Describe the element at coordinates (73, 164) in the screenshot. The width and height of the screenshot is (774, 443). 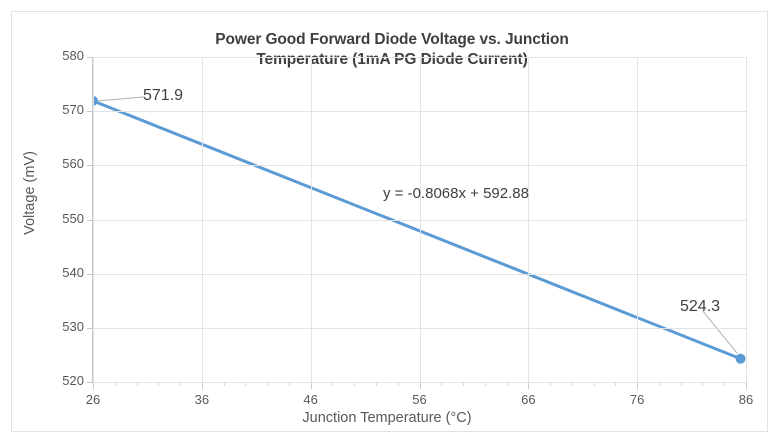
I see `y-axis-tick-label: 560` at that location.